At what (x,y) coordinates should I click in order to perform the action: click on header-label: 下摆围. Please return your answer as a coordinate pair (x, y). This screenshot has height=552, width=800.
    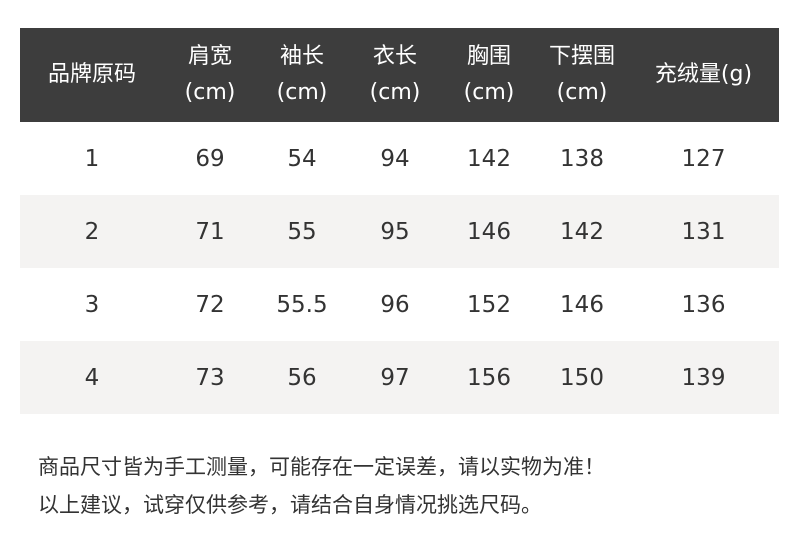
    Looking at the image, I should click on (581, 56).